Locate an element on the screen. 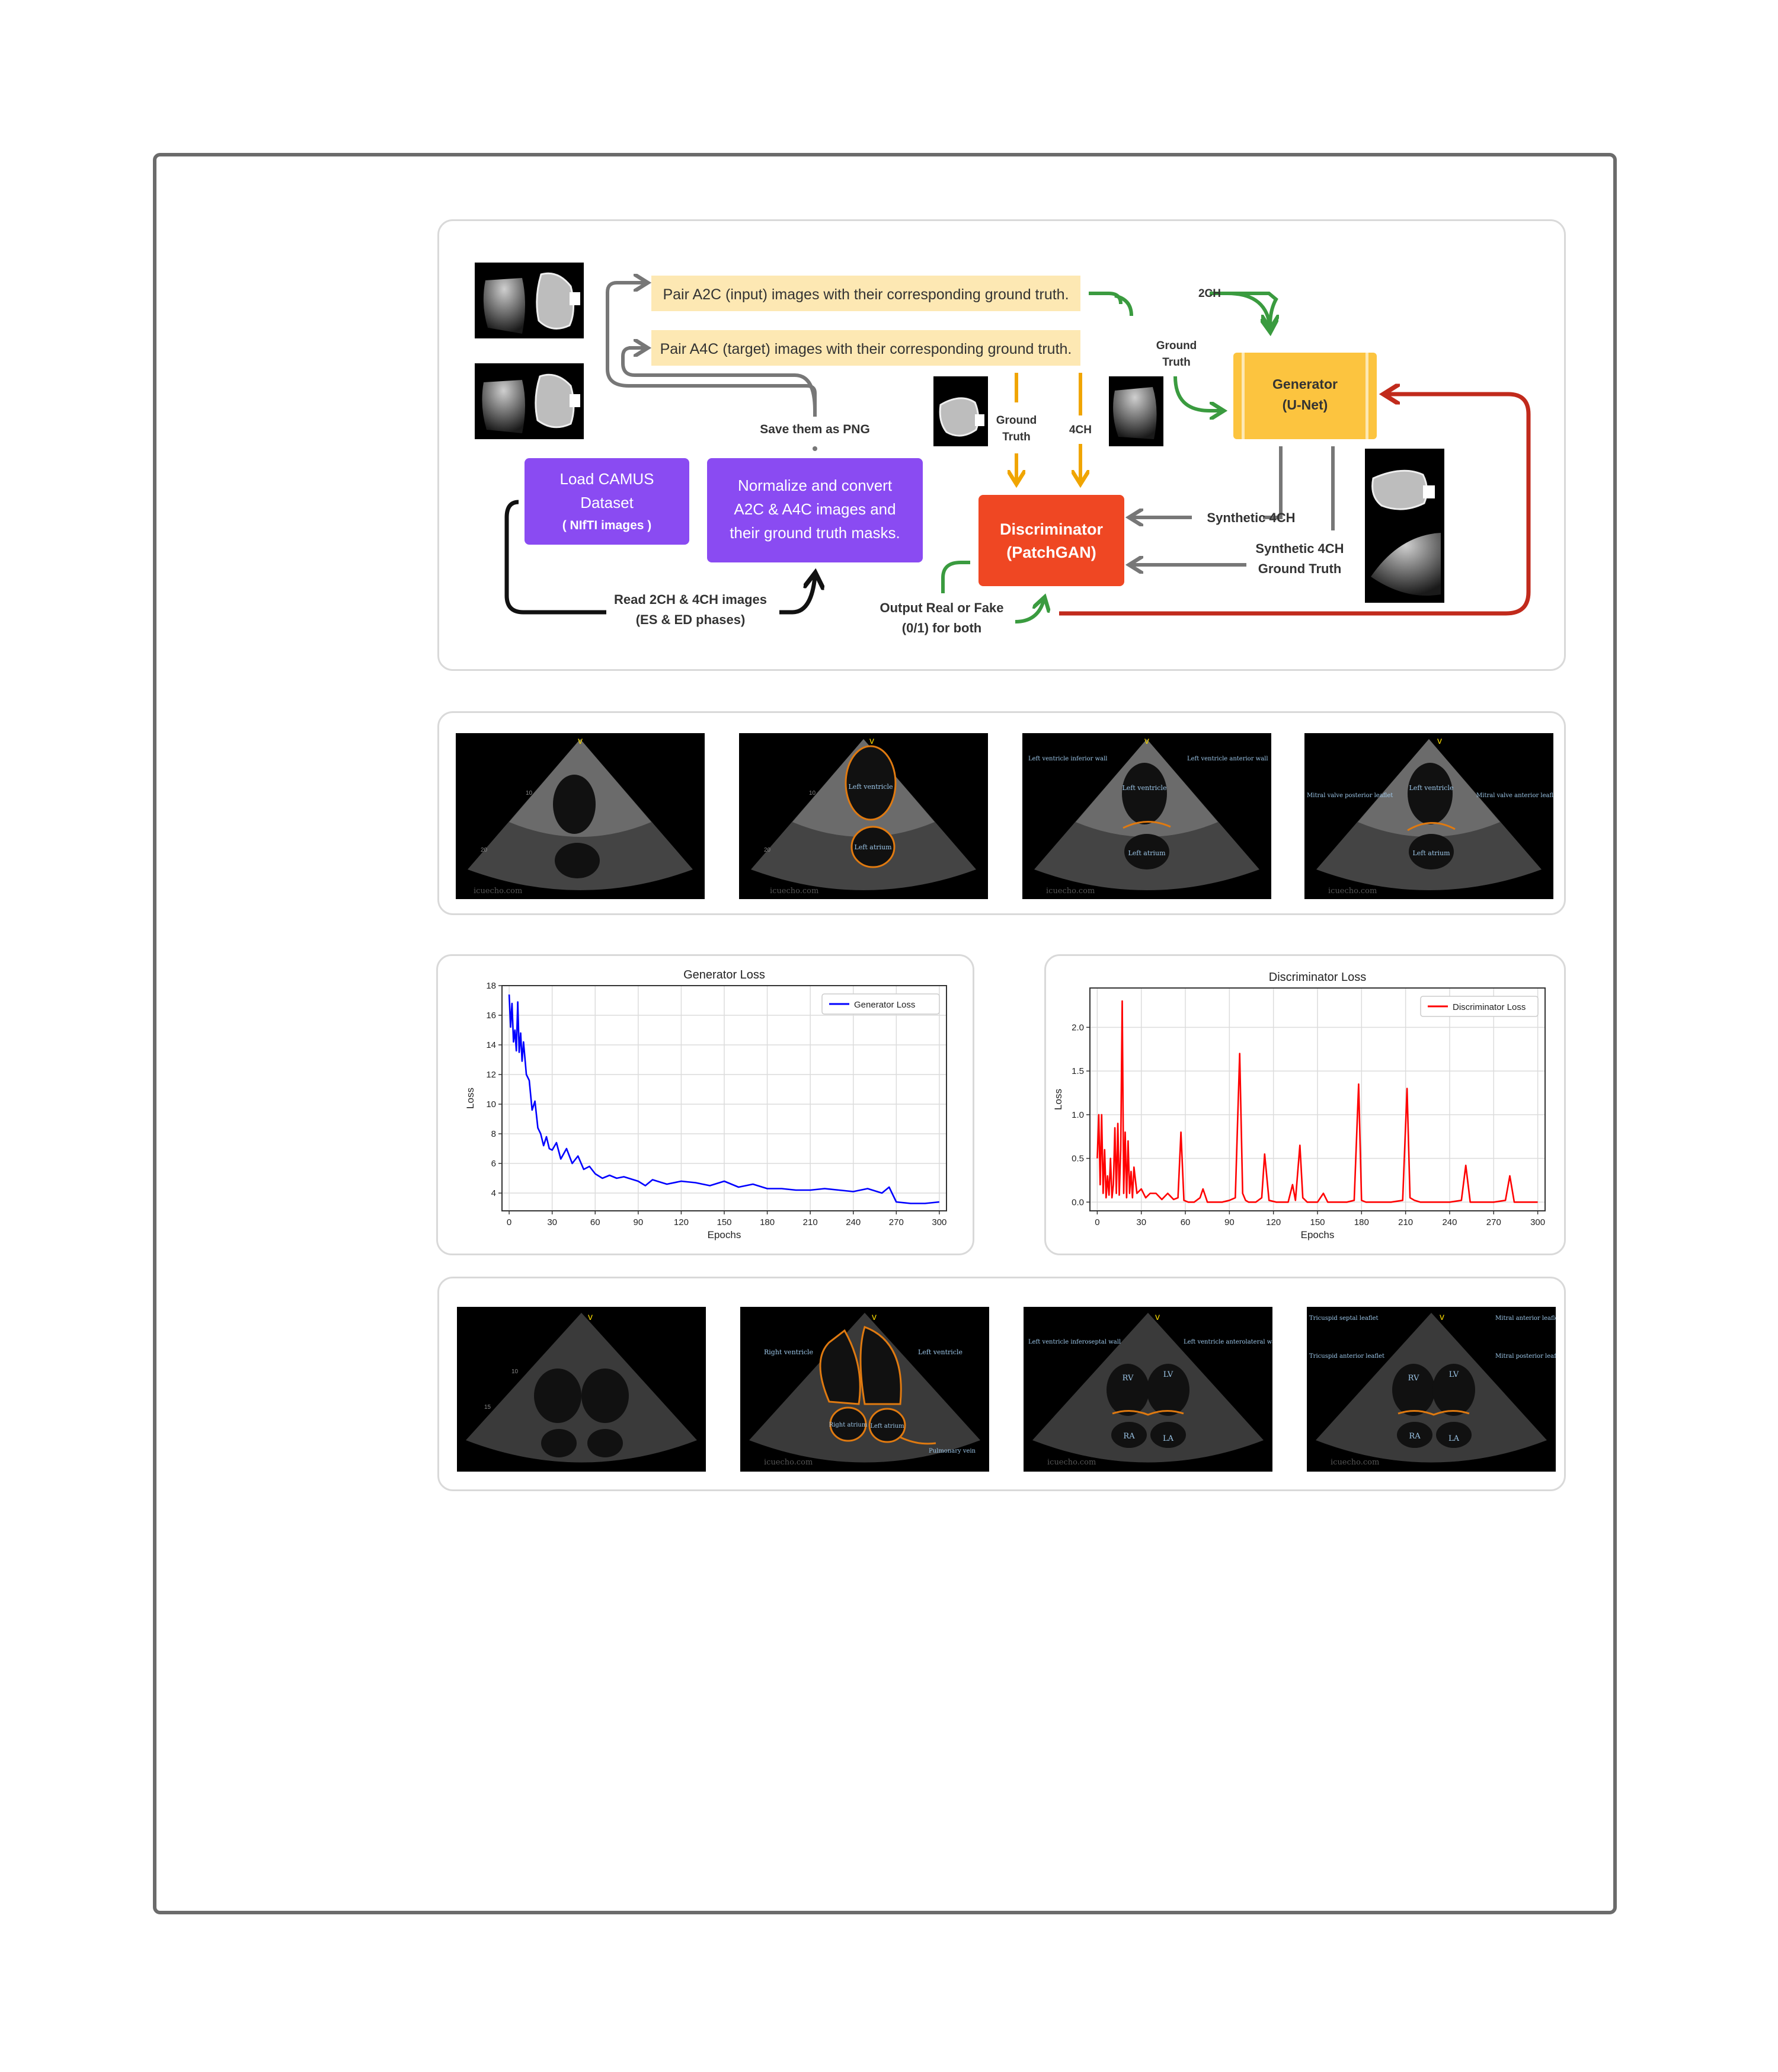 The image size is (1778, 2072). save-png-label: Save them as PNG is located at coordinates (815, 429).